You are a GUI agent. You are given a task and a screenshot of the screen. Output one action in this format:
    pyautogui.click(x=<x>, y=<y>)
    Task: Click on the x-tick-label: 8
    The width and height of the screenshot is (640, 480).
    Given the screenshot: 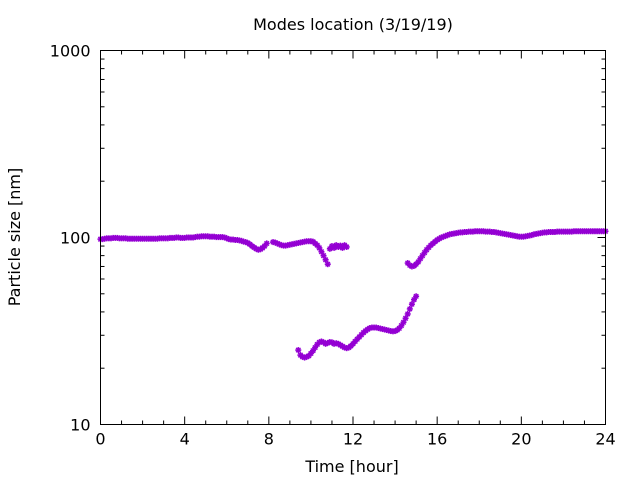 What is the action you would take?
    pyautogui.click(x=269, y=439)
    